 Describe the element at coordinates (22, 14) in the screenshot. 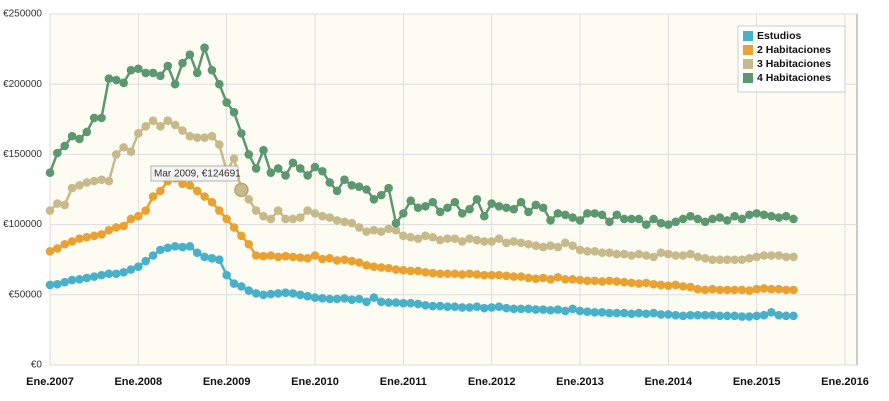

I see `y-tick-label: €250000` at that location.